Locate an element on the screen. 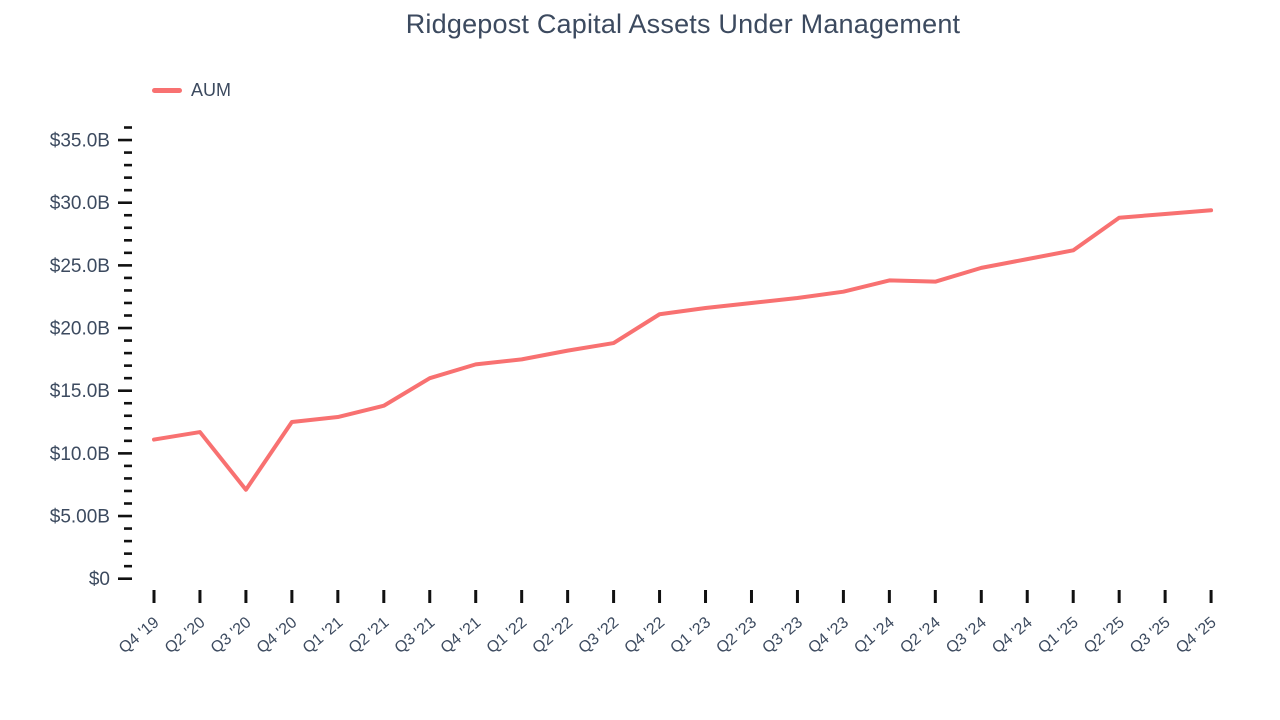  x-axis-tick-label: Q1 '24 is located at coordinates (874, 635).